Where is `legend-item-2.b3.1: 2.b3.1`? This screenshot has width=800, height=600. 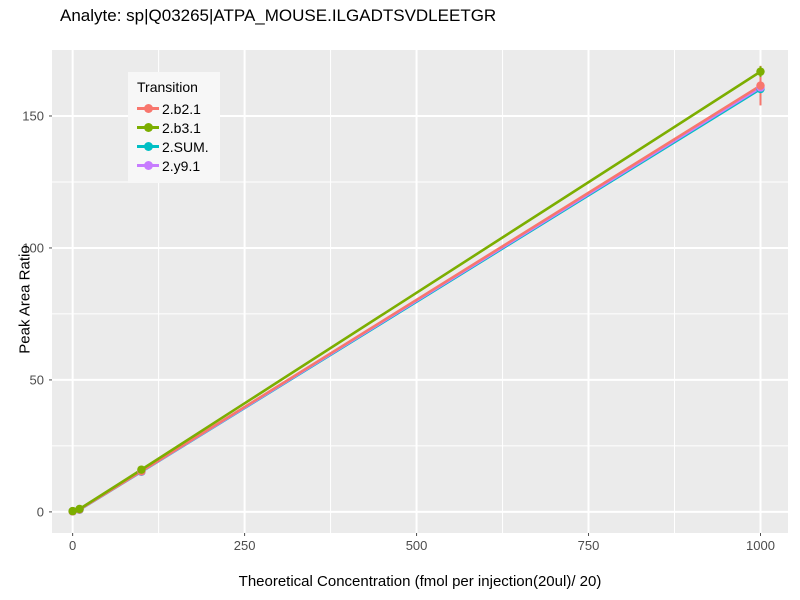
legend-item-2.b3.1: 2.b3.1 is located at coordinates (173, 127).